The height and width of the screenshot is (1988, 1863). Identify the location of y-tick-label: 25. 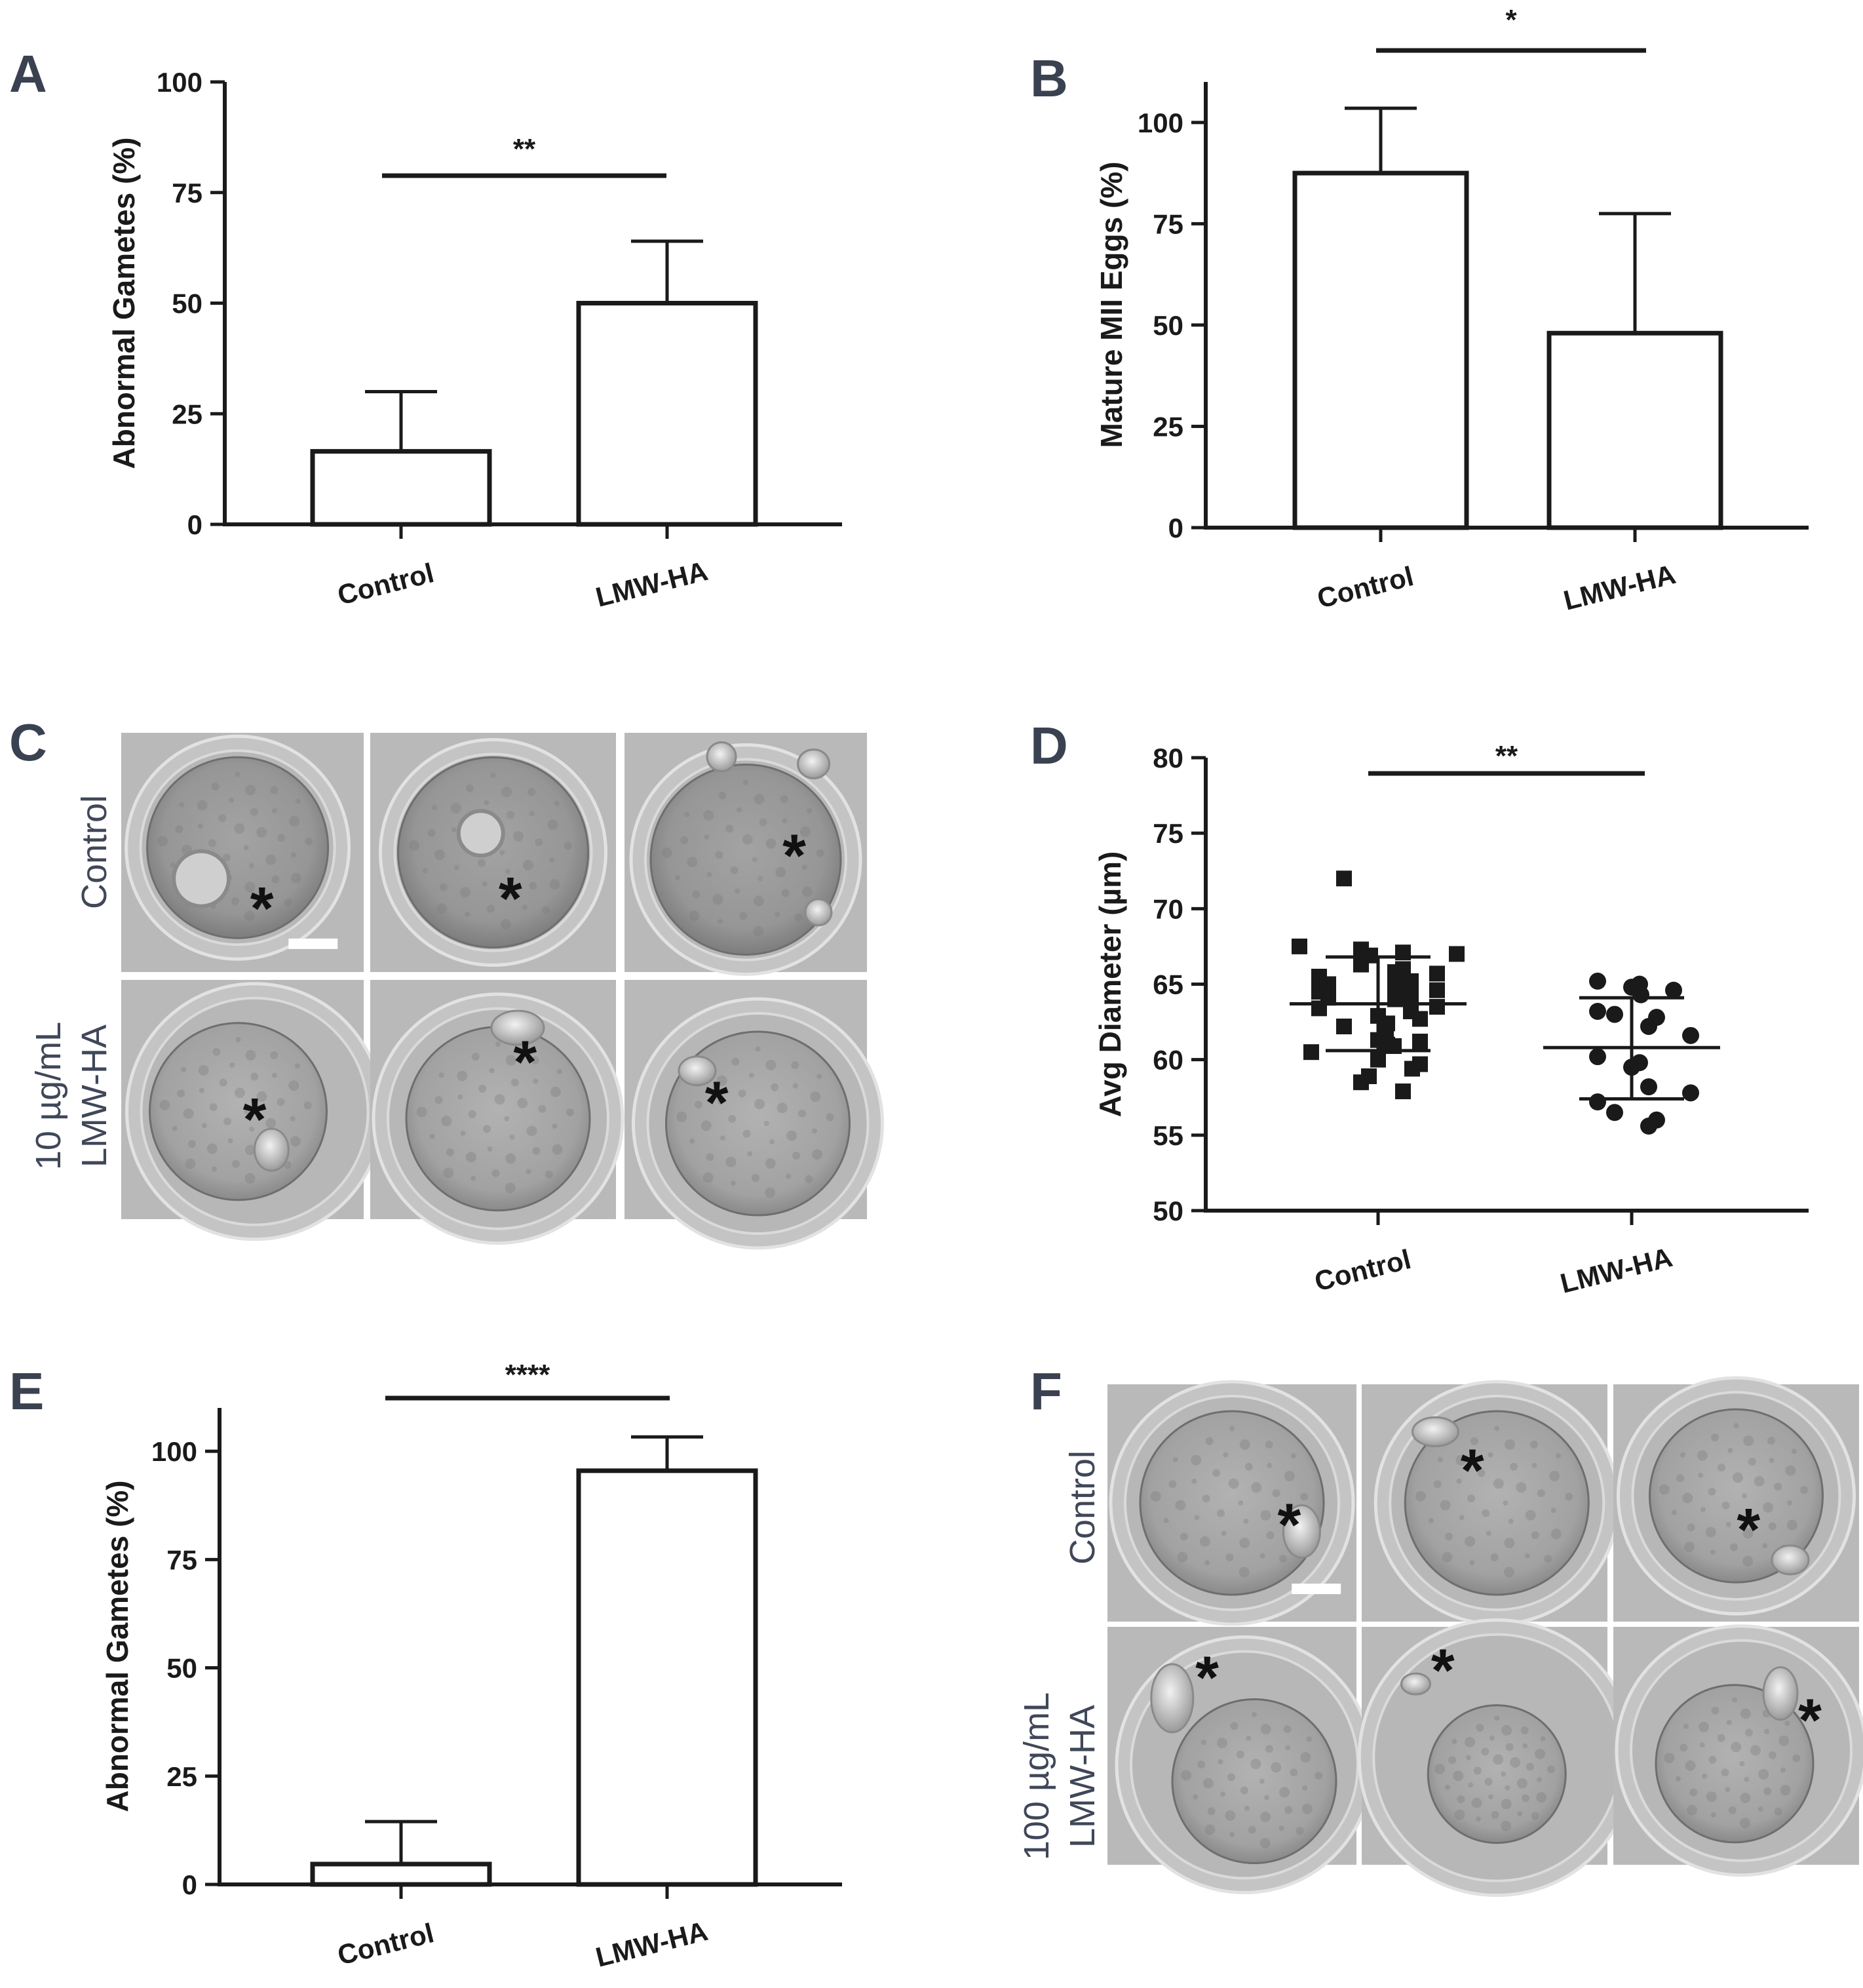
(1168, 426).